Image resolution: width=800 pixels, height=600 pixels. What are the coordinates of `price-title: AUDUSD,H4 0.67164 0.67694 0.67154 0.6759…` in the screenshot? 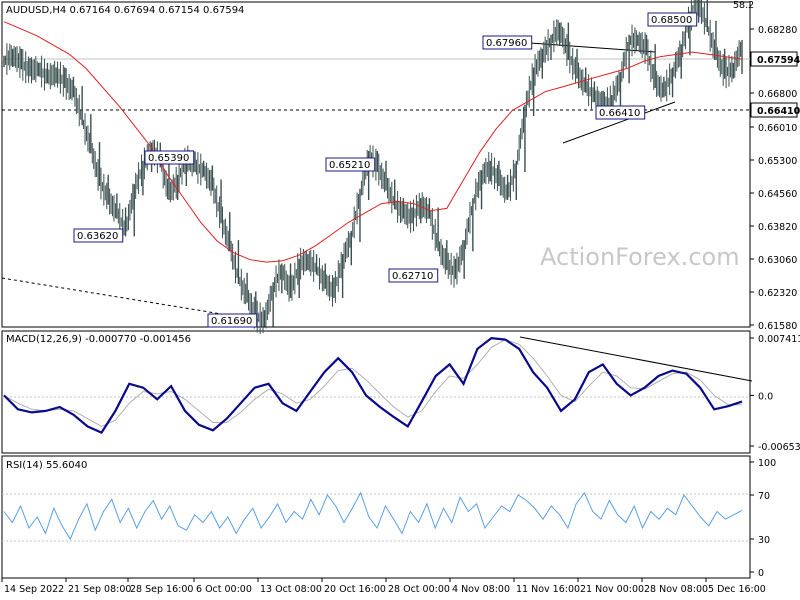 It's located at (125, 10).